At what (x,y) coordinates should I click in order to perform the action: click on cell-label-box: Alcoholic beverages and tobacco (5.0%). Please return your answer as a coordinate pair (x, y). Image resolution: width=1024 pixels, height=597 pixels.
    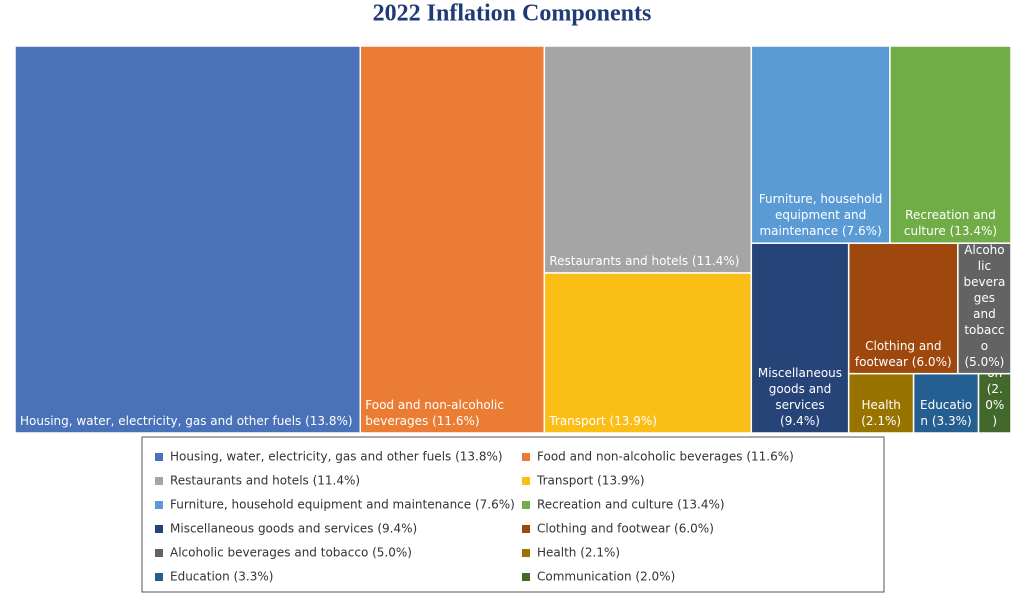
    Looking at the image, I should click on (984, 306).